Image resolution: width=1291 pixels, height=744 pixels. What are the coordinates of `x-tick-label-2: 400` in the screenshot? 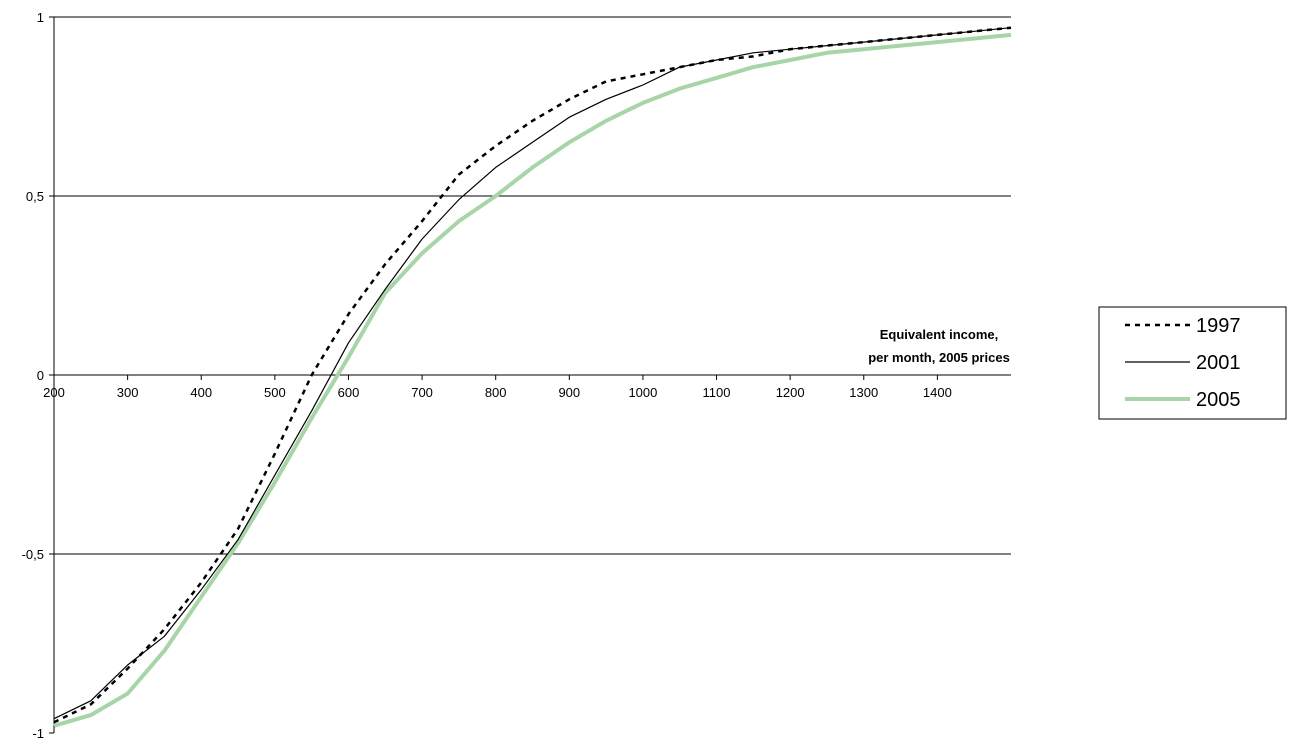 It's located at (201, 392).